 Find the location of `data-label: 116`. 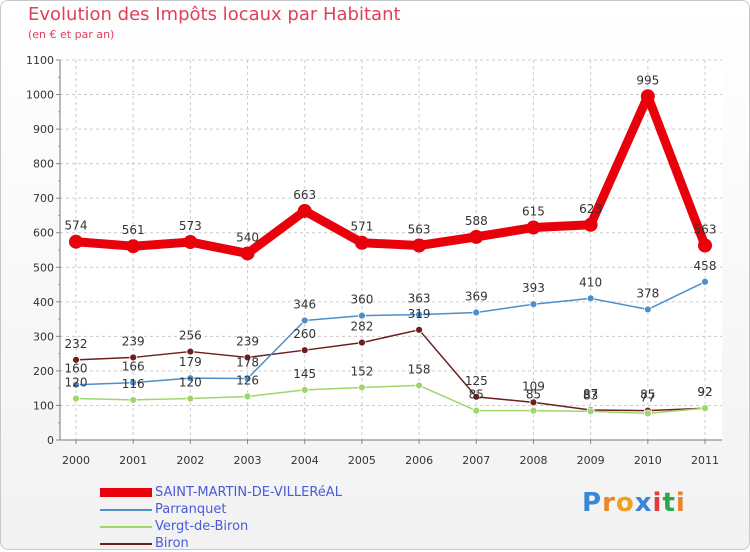

data-label: 116 is located at coordinates (133, 384).